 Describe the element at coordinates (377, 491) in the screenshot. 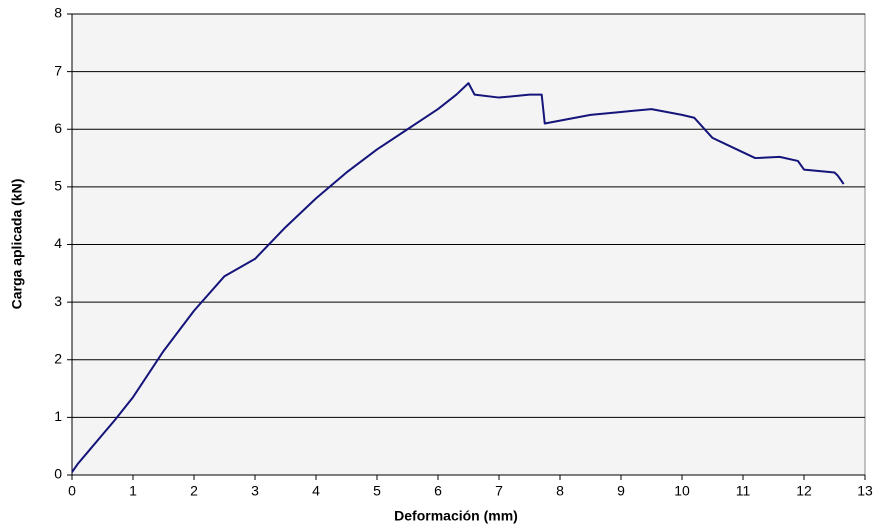

I see `x-tick-label: 5` at that location.